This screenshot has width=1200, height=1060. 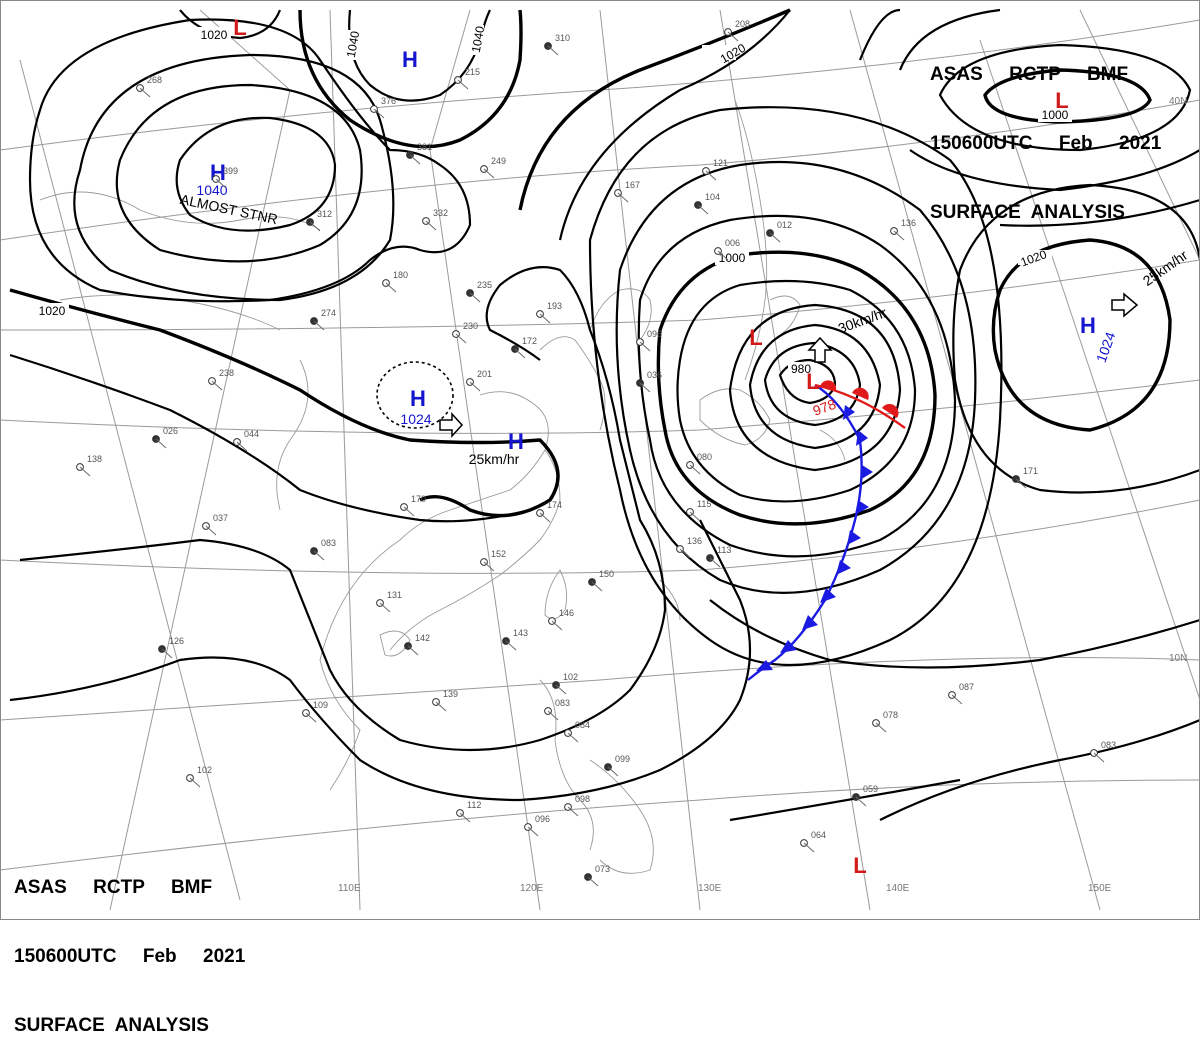 I want to click on station-value: 171, so click(x=1030, y=471).